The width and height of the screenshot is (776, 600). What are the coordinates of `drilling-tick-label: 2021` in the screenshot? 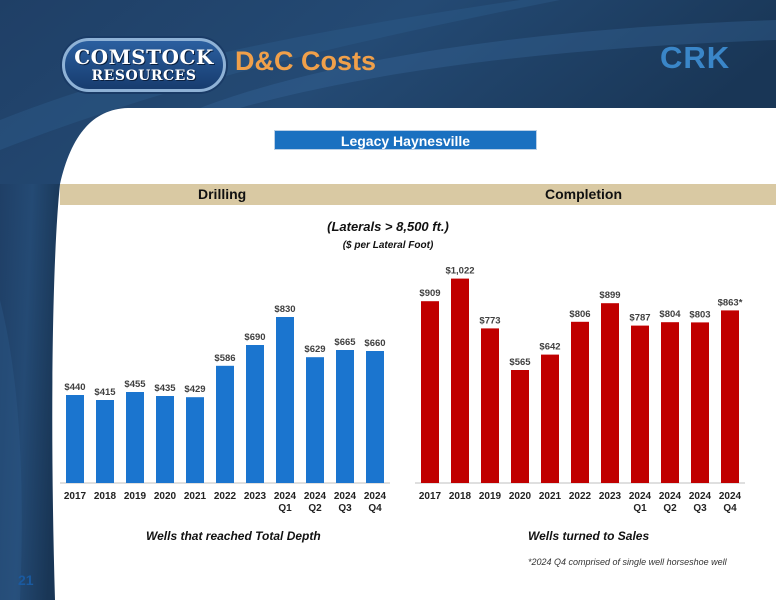 It's located at (195, 496).